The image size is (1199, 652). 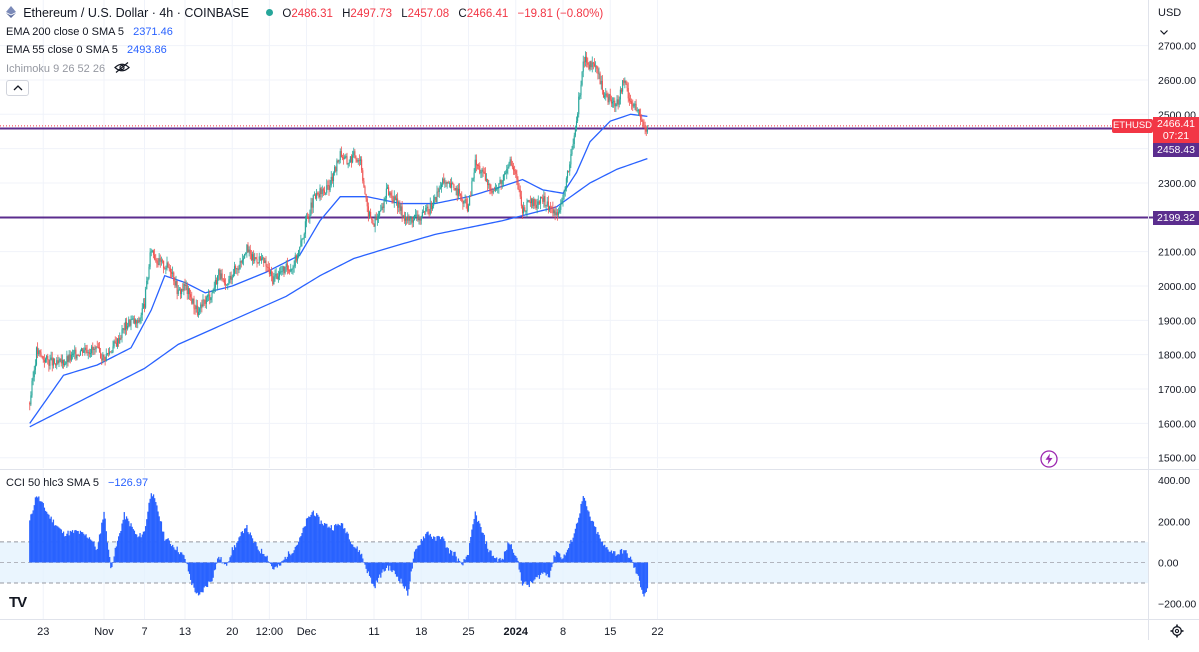 What do you see at coordinates (1177, 543) in the screenshot?
I see `cci-axis: 400.00 200.00 0.00 −200.00` at bounding box center [1177, 543].